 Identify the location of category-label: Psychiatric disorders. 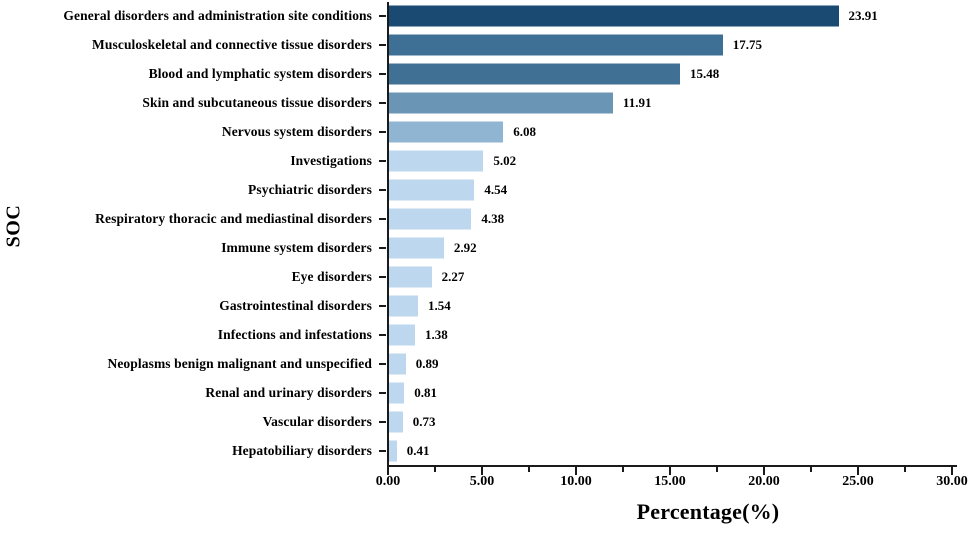
(310, 190).